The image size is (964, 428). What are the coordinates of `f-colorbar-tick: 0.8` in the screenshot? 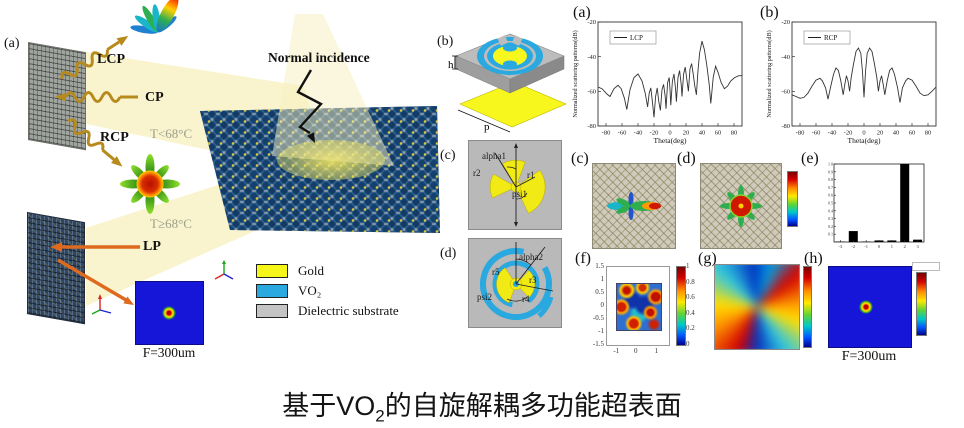 It's located at (690, 281).